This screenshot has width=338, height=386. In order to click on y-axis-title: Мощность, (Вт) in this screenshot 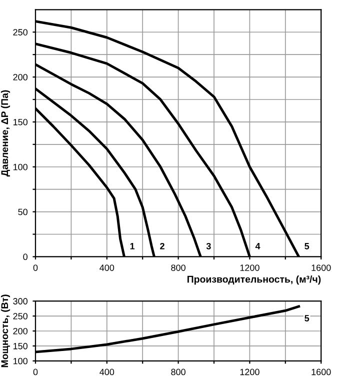, I will do `click(5, 331)`.